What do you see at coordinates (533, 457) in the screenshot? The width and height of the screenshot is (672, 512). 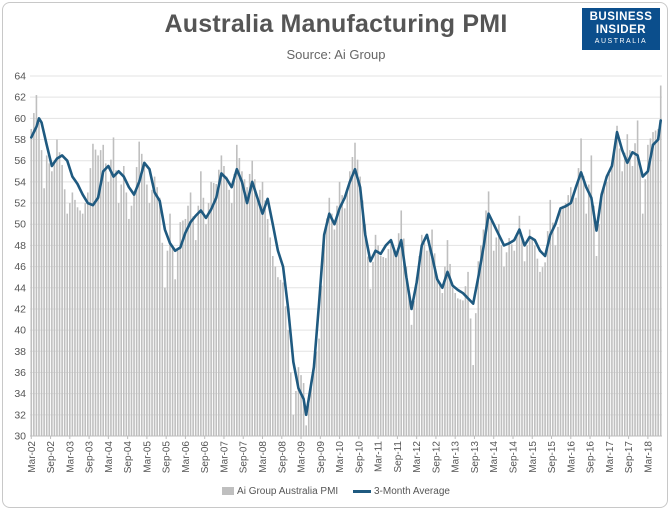 I see `x-tick-label: Mar-15` at bounding box center [533, 457].